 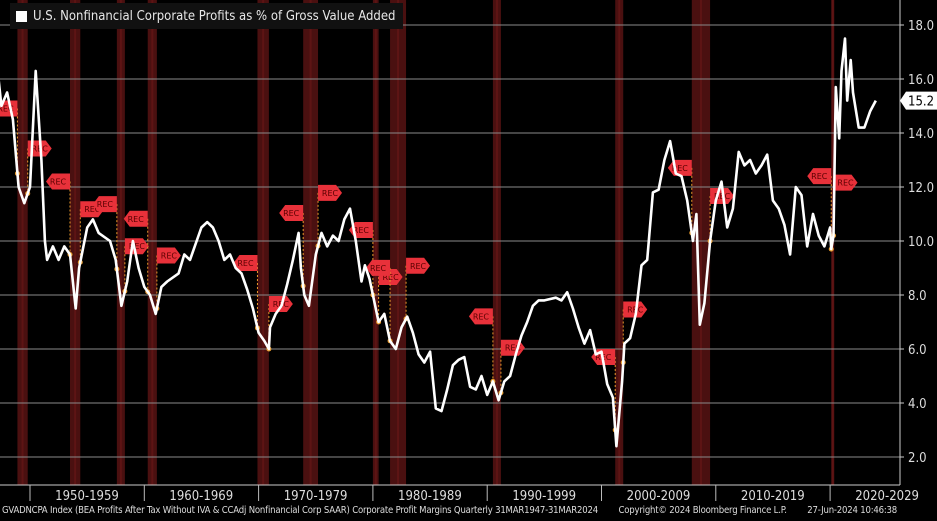 I want to click on last-value-label: 15.2, so click(x=921, y=102).